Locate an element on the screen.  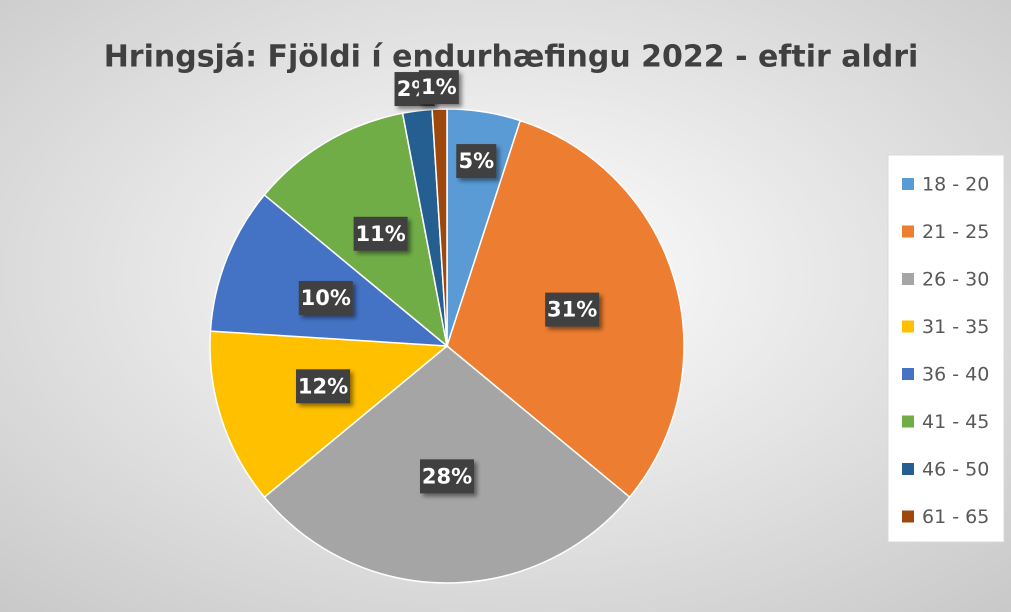
legend-label: 31 - 35 is located at coordinates (955, 327).